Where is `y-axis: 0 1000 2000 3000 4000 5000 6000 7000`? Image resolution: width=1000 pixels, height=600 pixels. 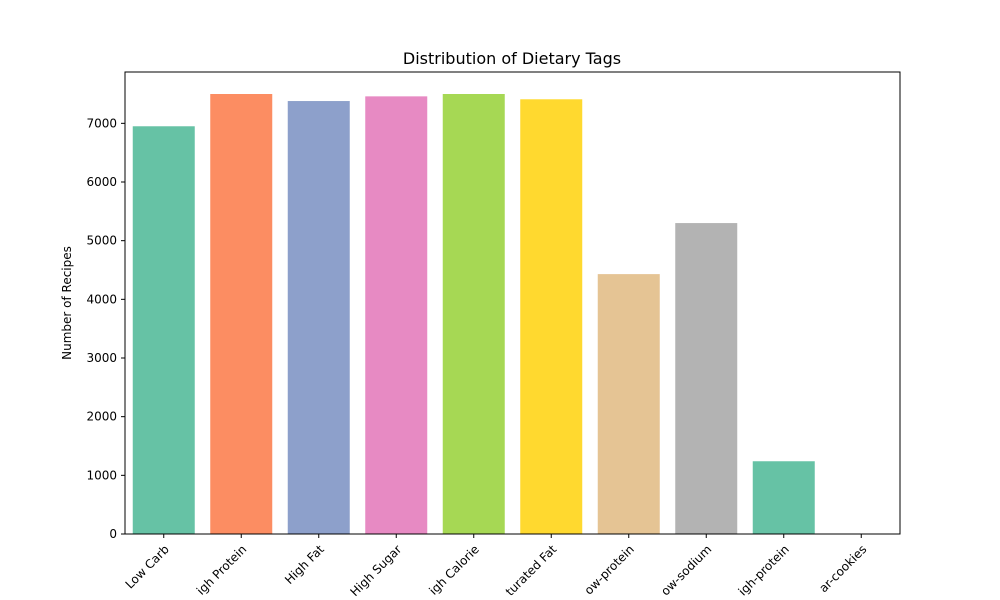 y-axis: 0 1000 2000 3000 4000 5000 6000 7000 is located at coordinates (105, 328).